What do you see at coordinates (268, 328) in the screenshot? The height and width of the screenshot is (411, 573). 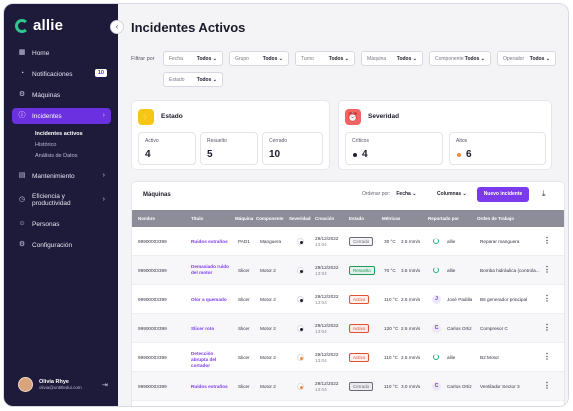 I see `cell-componente: Motor 2` at bounding box center [268, 328].